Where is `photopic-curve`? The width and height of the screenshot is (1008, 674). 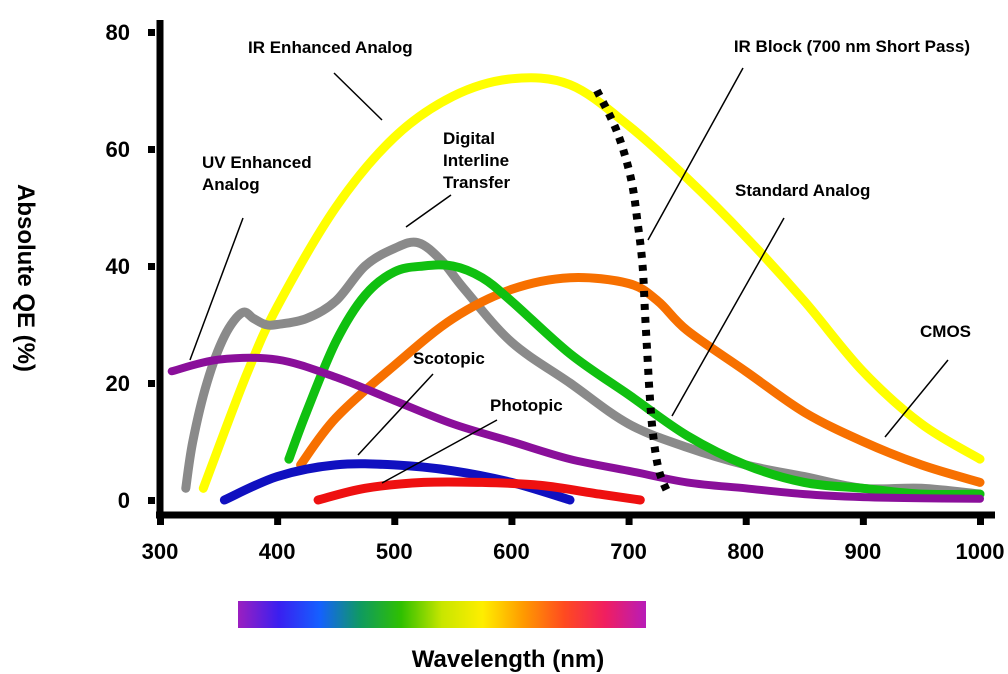 photopic-curve is located at coordinates (479, 491).